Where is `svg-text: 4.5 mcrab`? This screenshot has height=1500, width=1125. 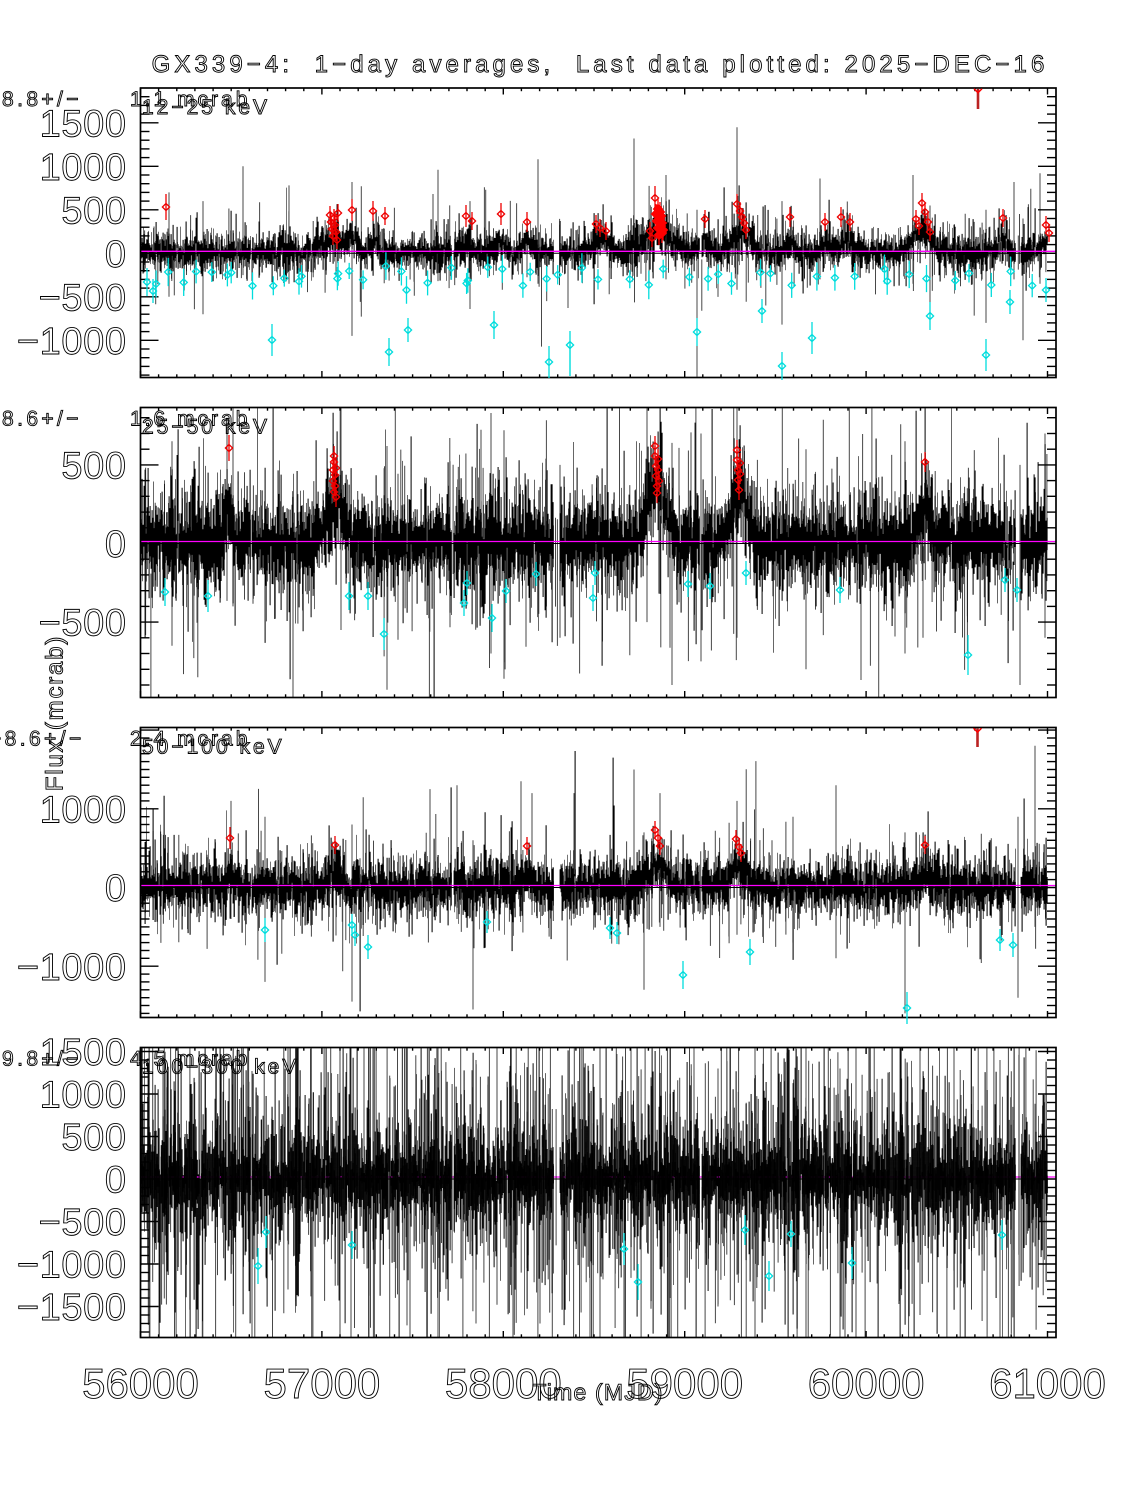
svg-text: 4.5 mcrab is located at coordinates (190, 1059).